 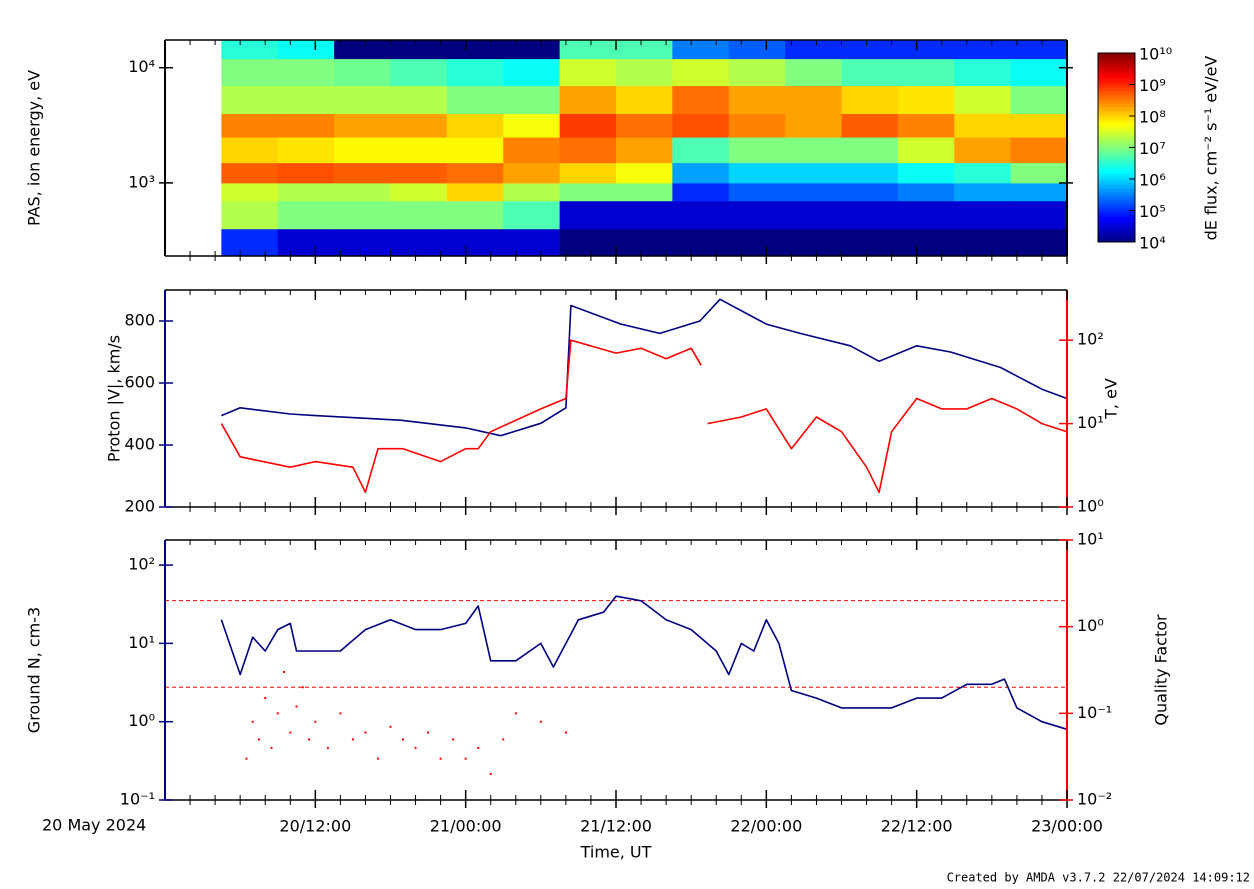 What do you see at coordinates (1152, 243) in the screenshot?
I see `colorbar-tick-label: 10⁴` at bounding box center [1152, 243].